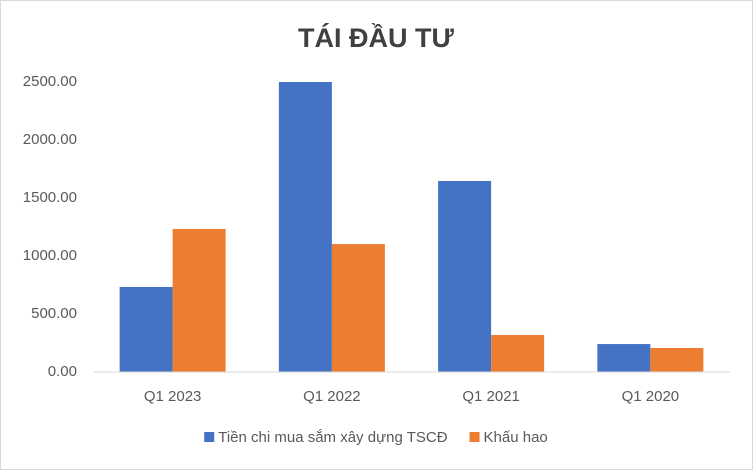 The image size is (753, 470). What do you see at coordinates (516, 437) in the screenshot?
I see `legend-label: Khấu hao` at bounding box center [516, 437].